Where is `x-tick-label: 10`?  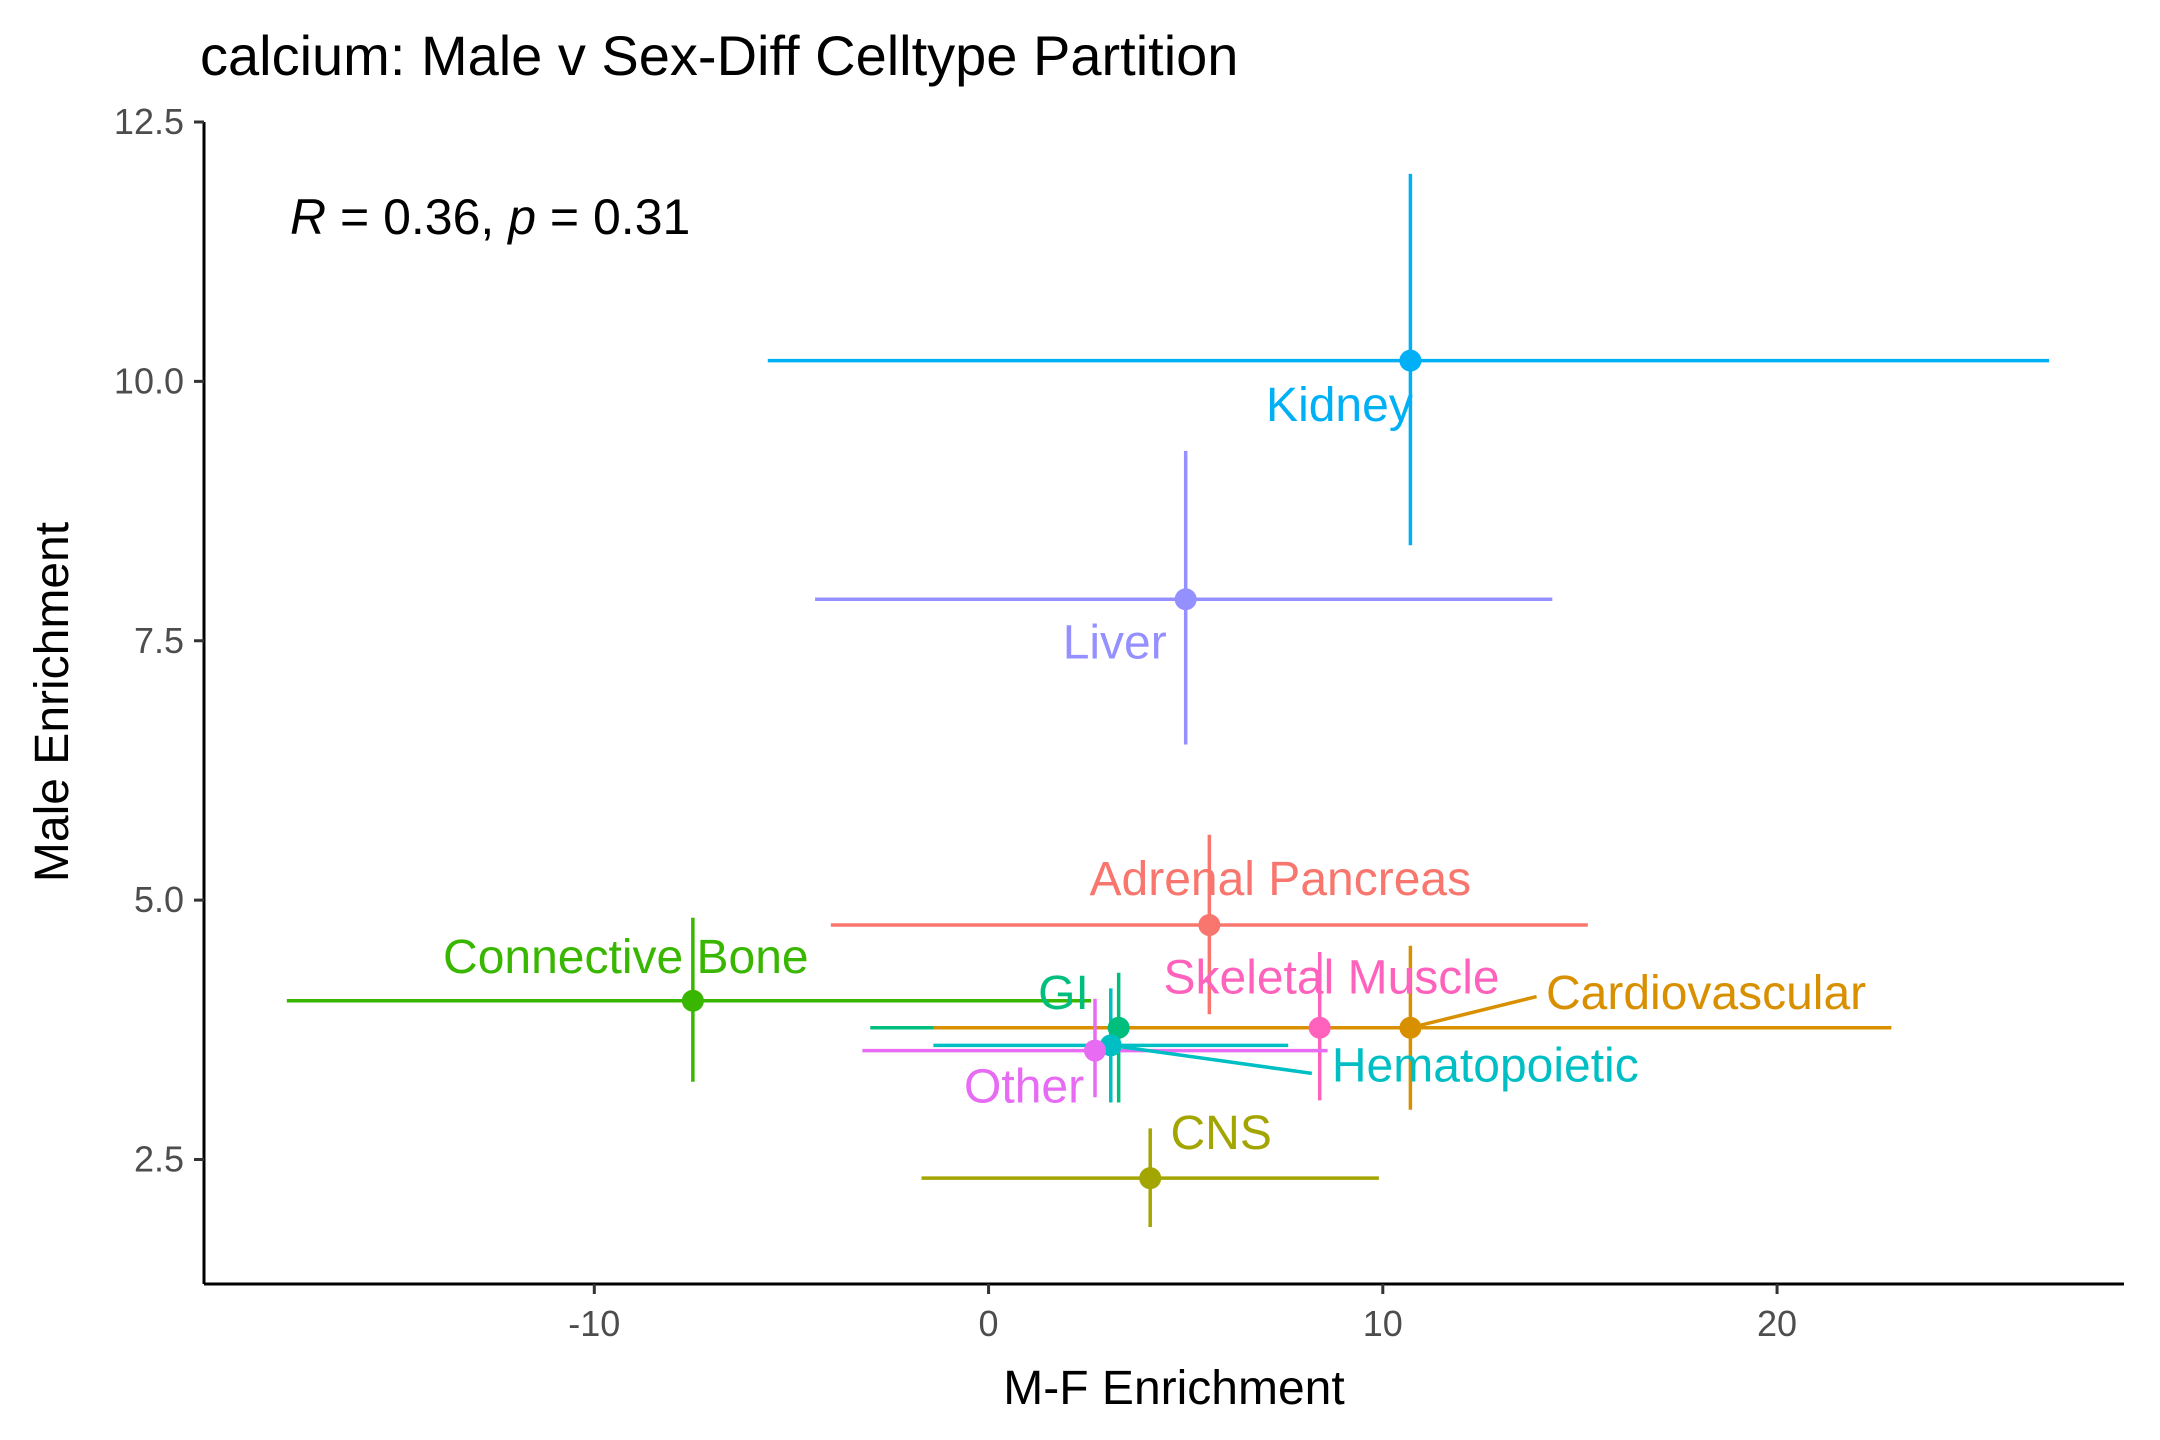 x-tick-label: 10 is located at coordinates (1383, 1323).